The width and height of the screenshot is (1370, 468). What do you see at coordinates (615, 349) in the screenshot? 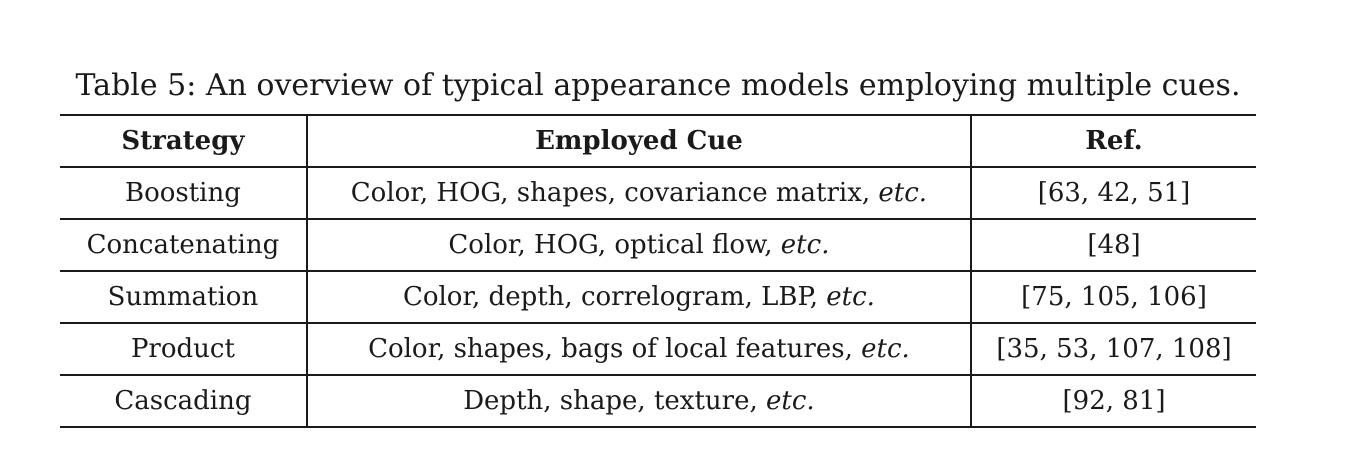
I see `cue-text: Color, shapes, bags of local features,` at bounding box center [615, 349].